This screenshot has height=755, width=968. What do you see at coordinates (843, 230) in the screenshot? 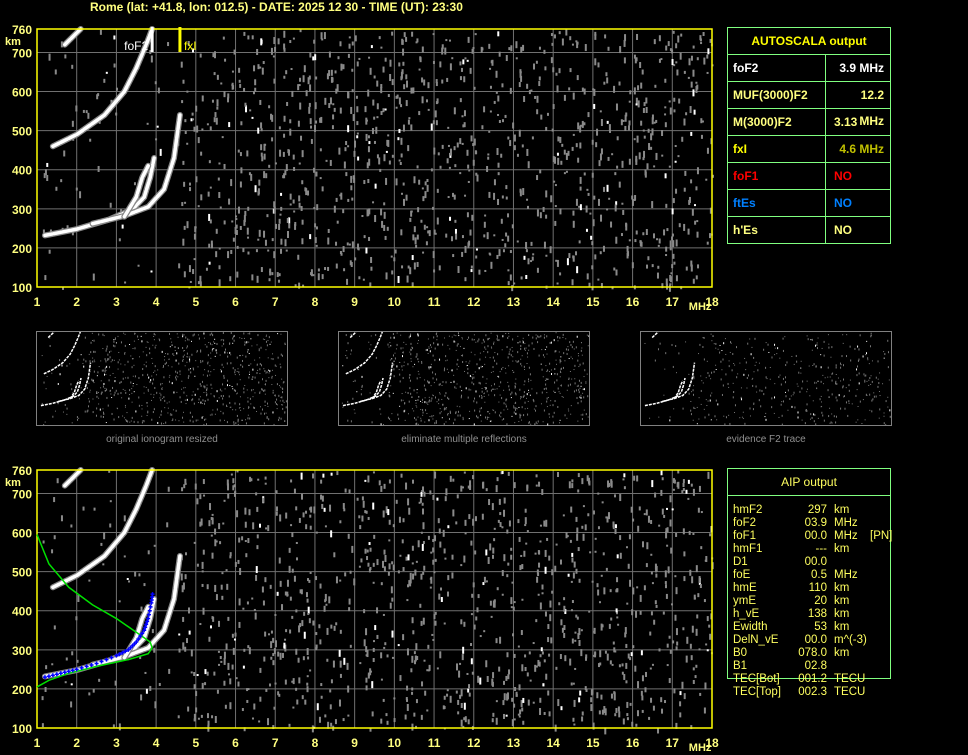
I see `autoscala-value: NO` at bounding box center [843, 230].